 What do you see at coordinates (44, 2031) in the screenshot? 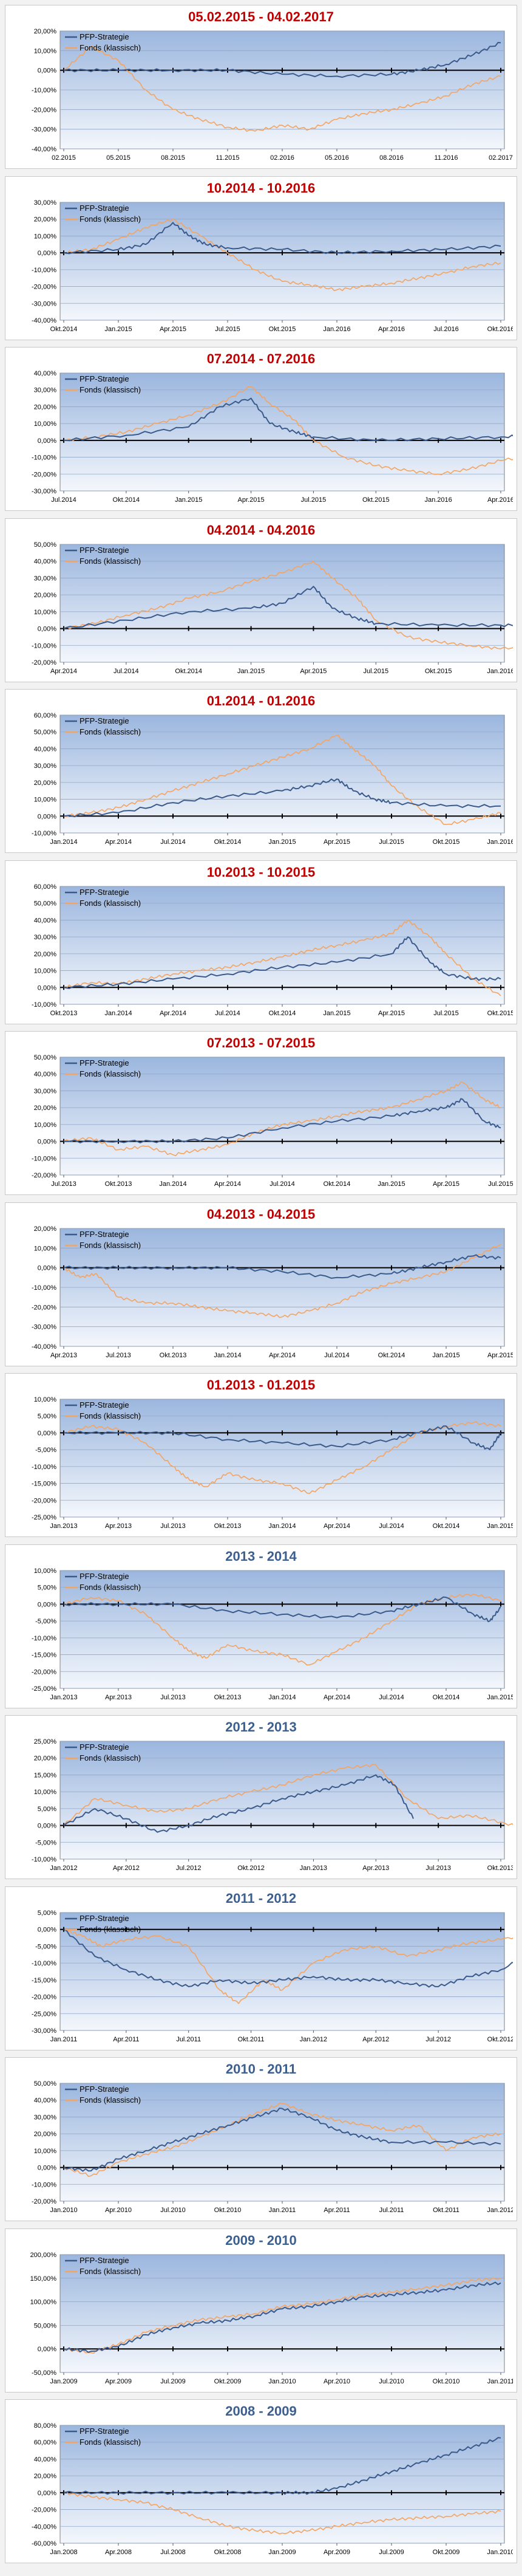
I see `y-tick-label: -30,00%` at bounding box center [44, 2031].